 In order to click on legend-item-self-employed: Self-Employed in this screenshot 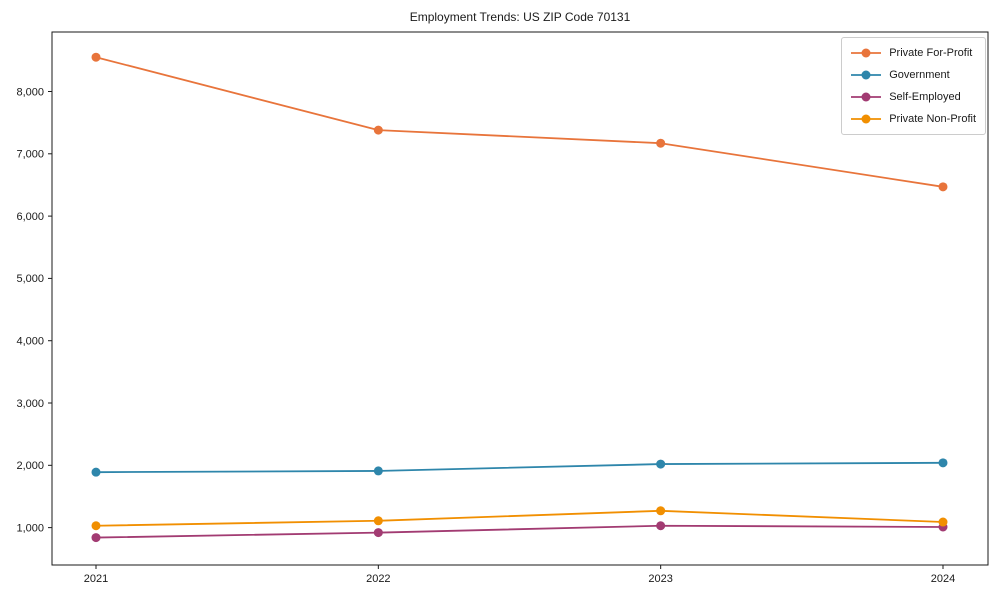, I will do `click(913, 97)`.